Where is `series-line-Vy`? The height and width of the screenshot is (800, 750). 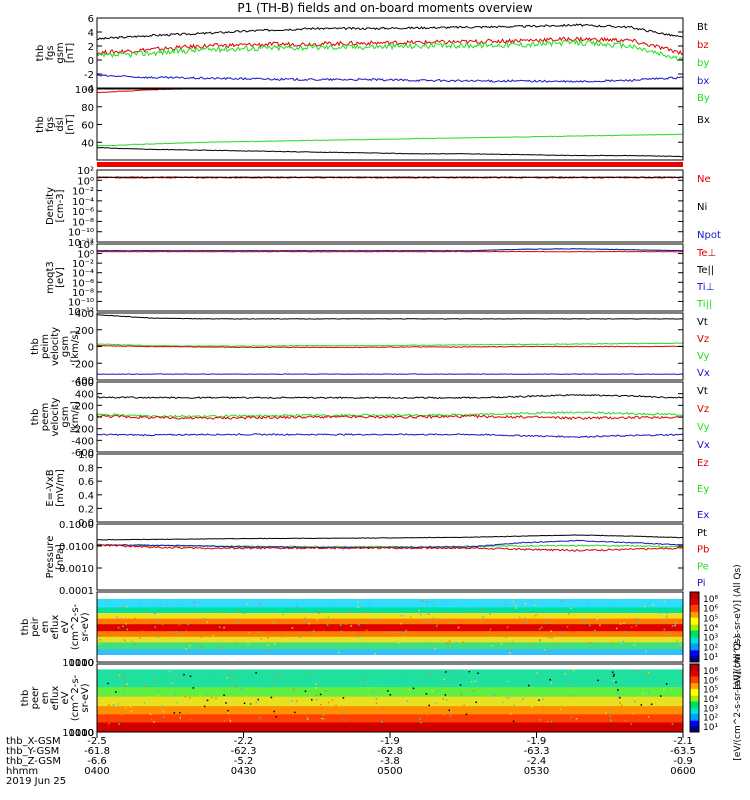 series-line-Vy is located at coordinates (390, 414).